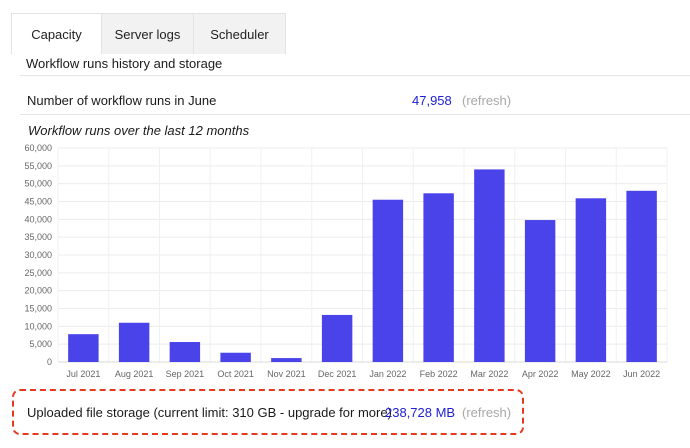  I want to click on bar-feb-2022, so click(438, 277).